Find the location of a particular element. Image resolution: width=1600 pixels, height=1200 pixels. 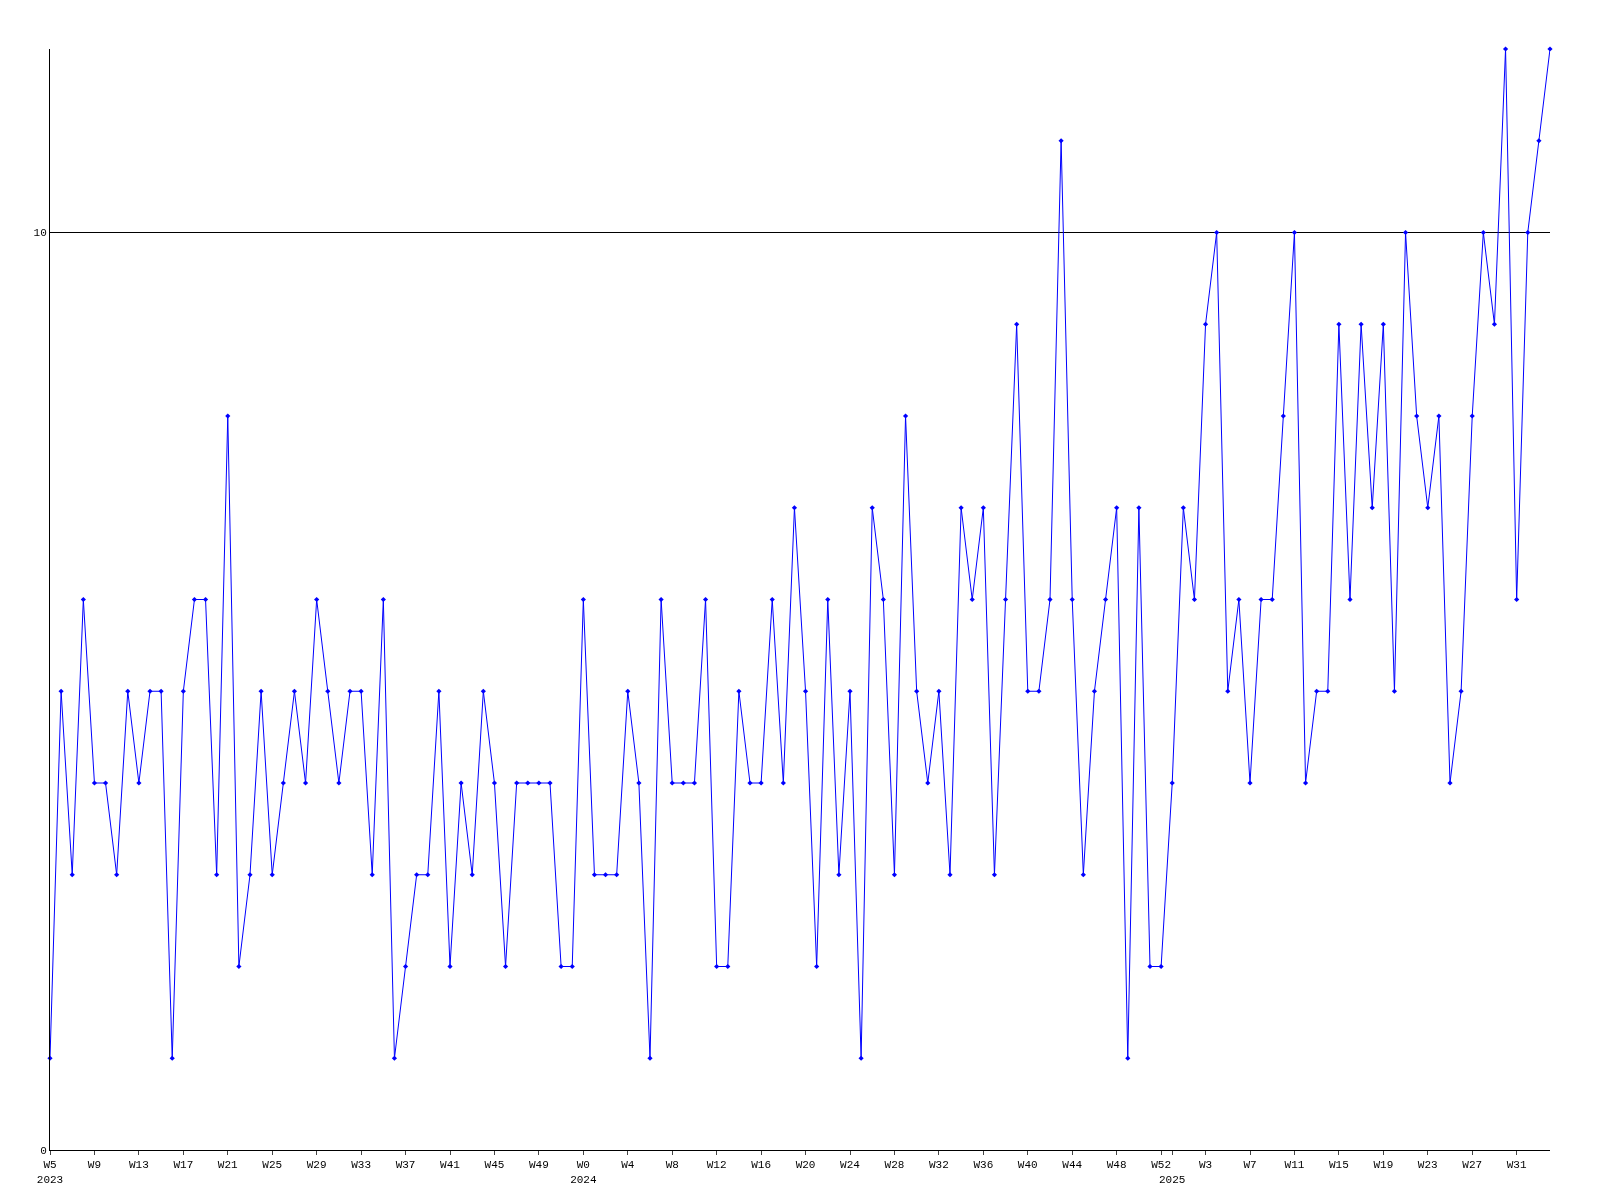

x-tick-label: W29 is located at coordinates (316, 1165).